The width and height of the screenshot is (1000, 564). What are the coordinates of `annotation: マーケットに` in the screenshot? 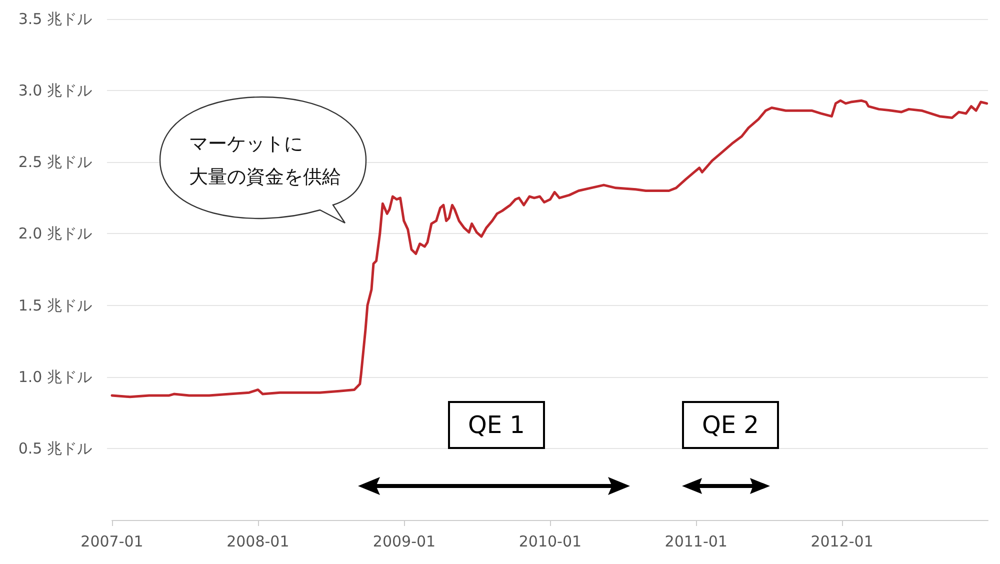 It's located at (246, 144).